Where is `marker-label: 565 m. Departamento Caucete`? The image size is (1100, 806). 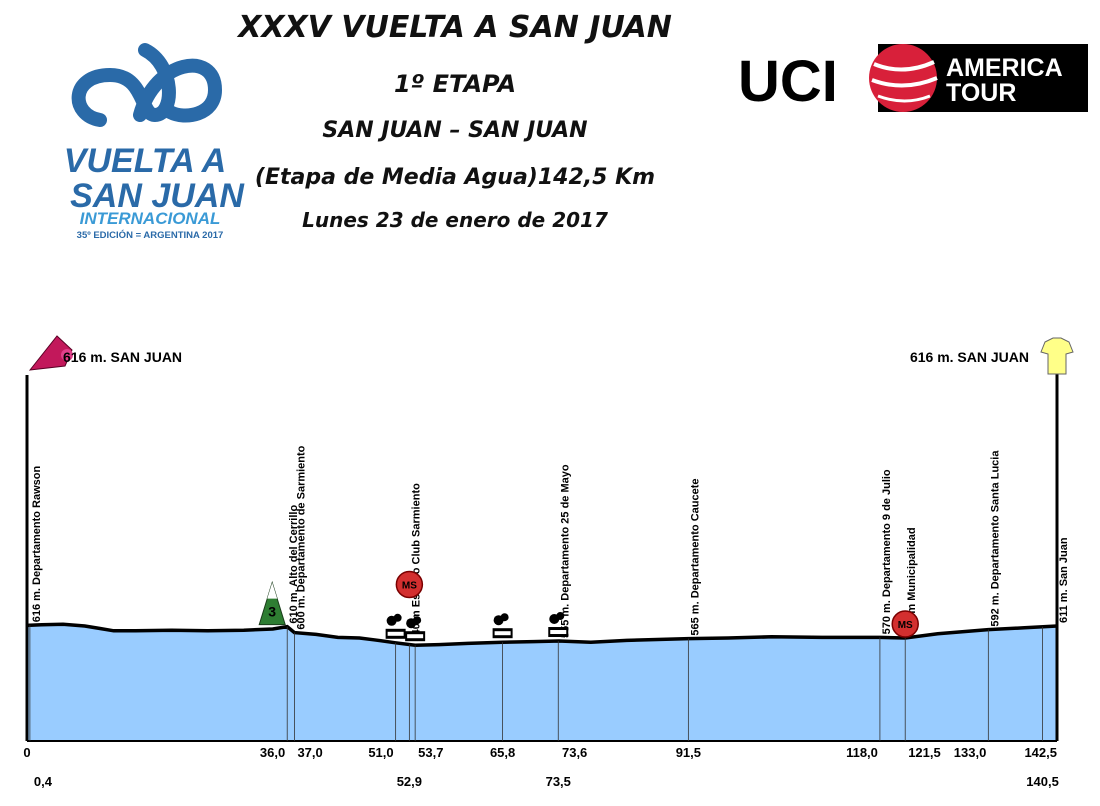 marker-label: 565 m. Departamento Caucete is located at coordinates (695, 556).